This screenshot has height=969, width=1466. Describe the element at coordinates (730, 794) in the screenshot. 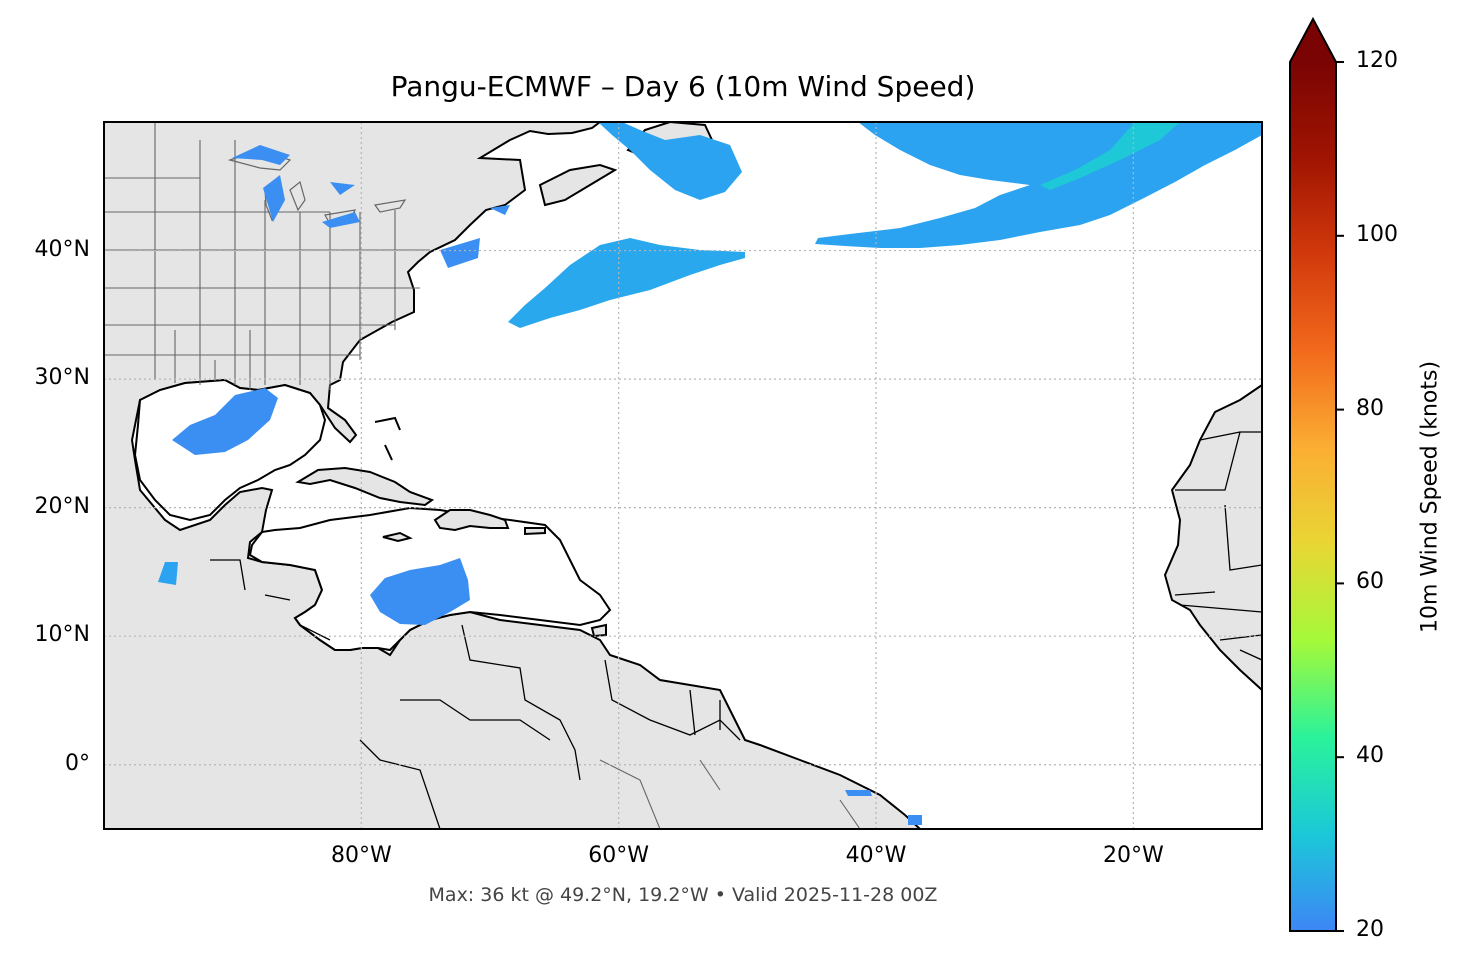

I see `state-boundaries-brazil` at that location.